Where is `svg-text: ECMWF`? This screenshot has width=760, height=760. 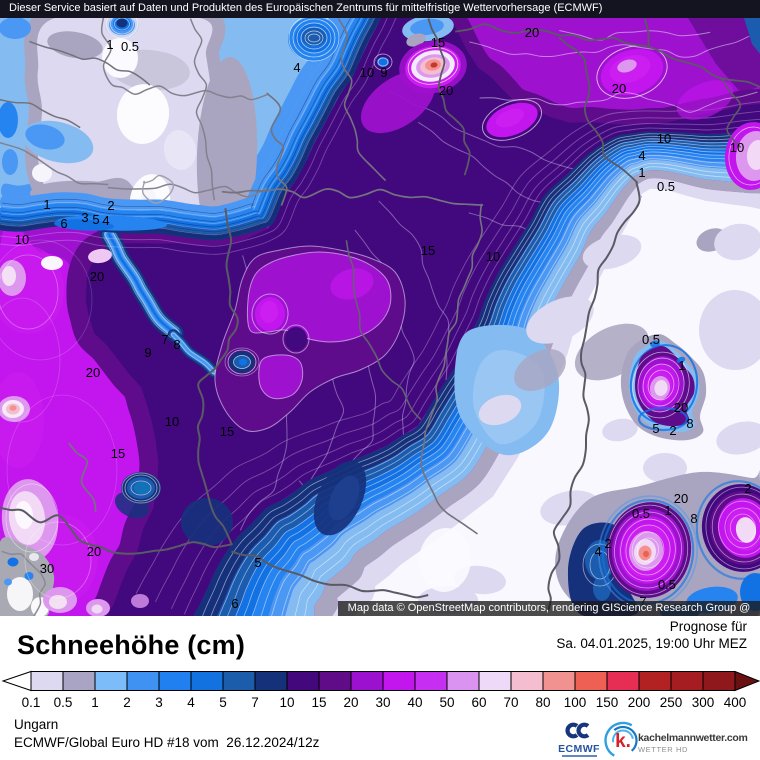
svg-text: ECMWF is located at coordinates (579, 749).